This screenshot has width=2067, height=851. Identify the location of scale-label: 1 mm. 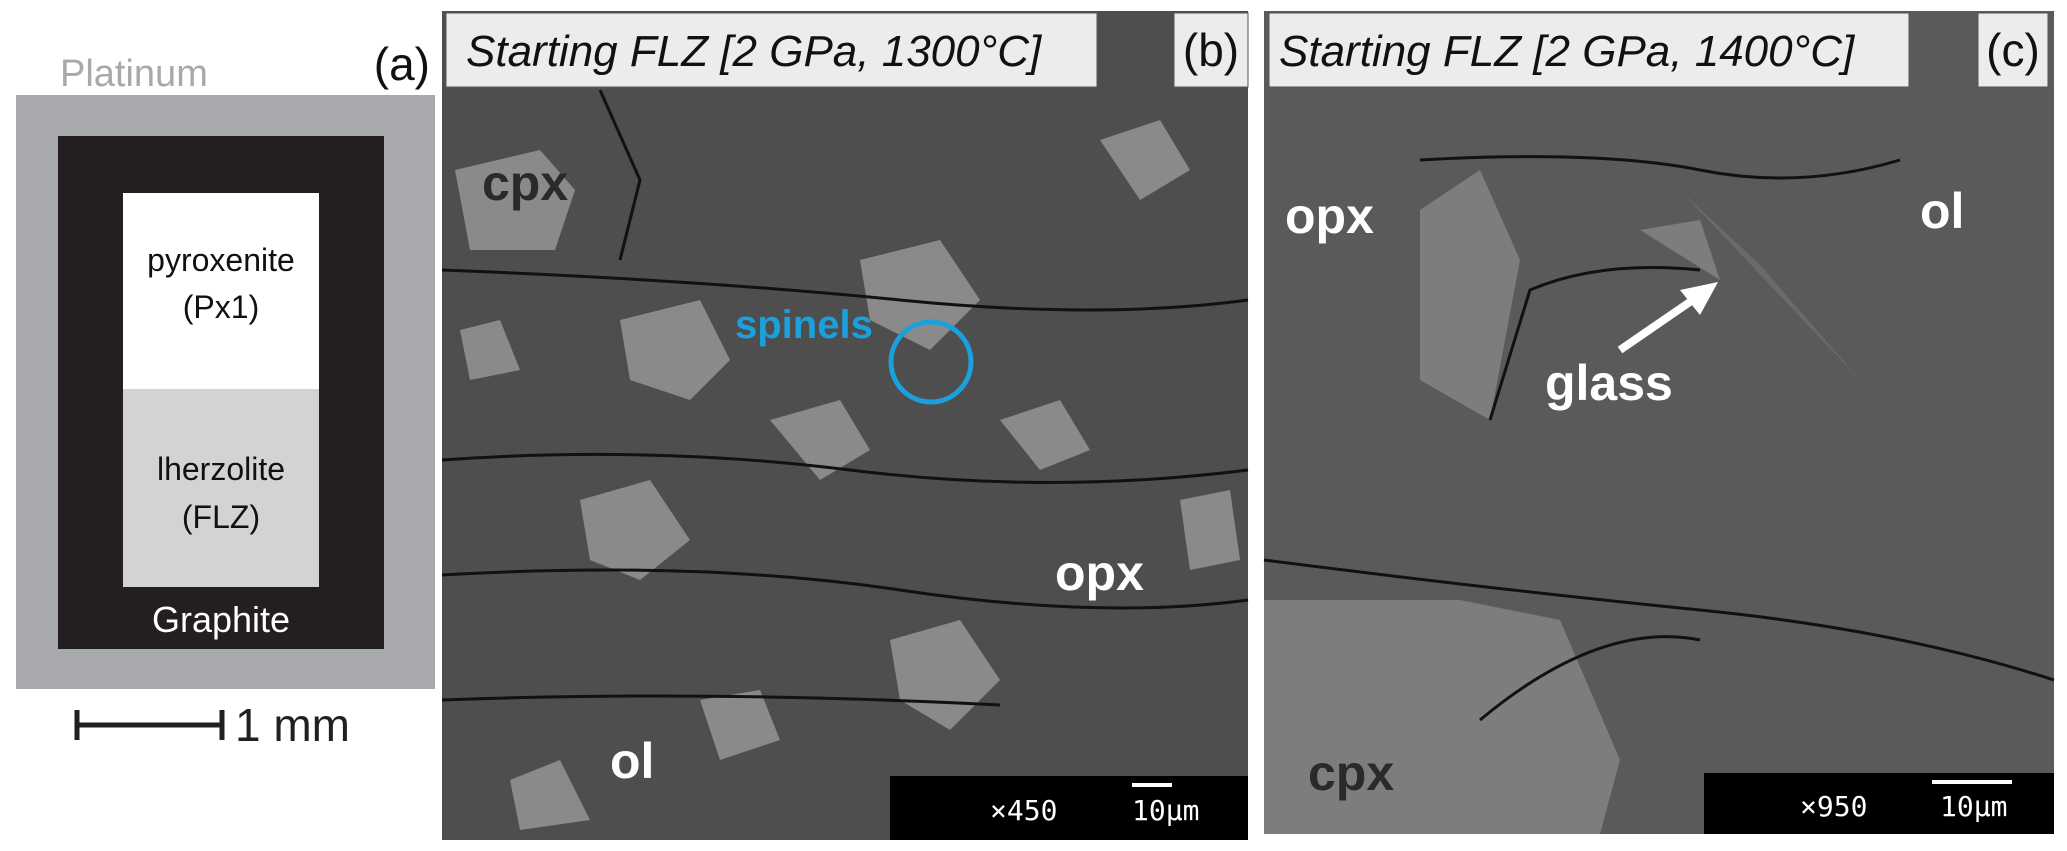
(292, 725).